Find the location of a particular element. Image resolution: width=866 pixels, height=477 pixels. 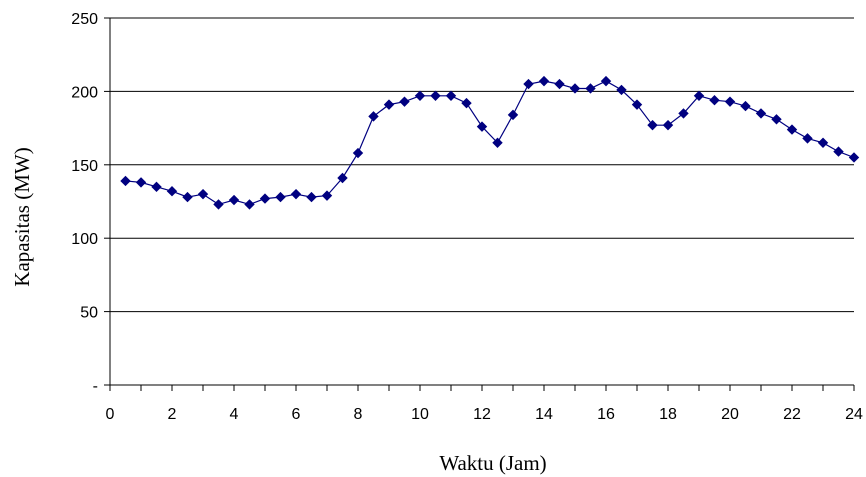

y-tick-label: 250 is located at coordinates (84, 19).